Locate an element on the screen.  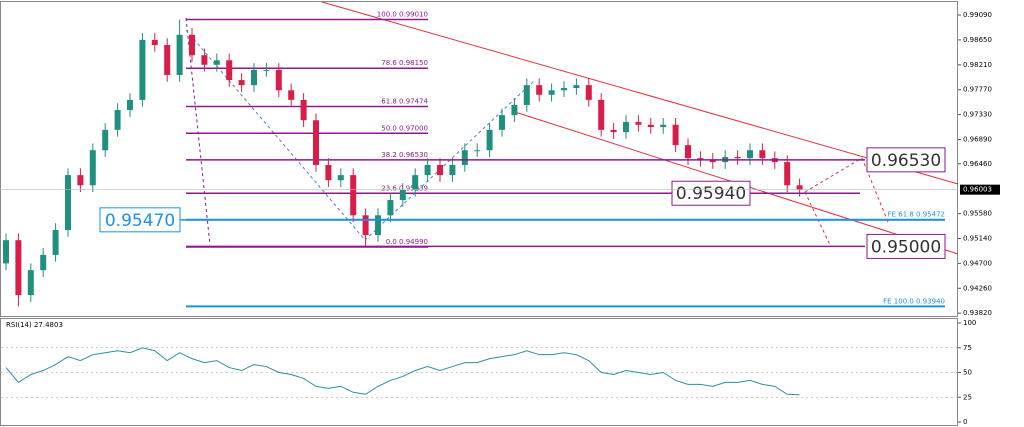
fib-label: 50.0 0.97000 is located at coordinates (404, 128).